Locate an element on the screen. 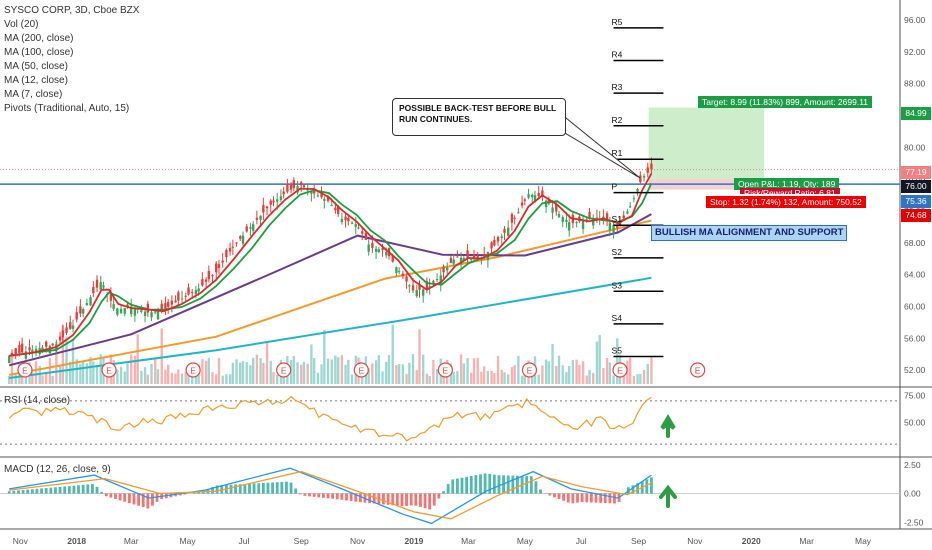  earnings-marker-label: E is located at coordinates (620, 371).